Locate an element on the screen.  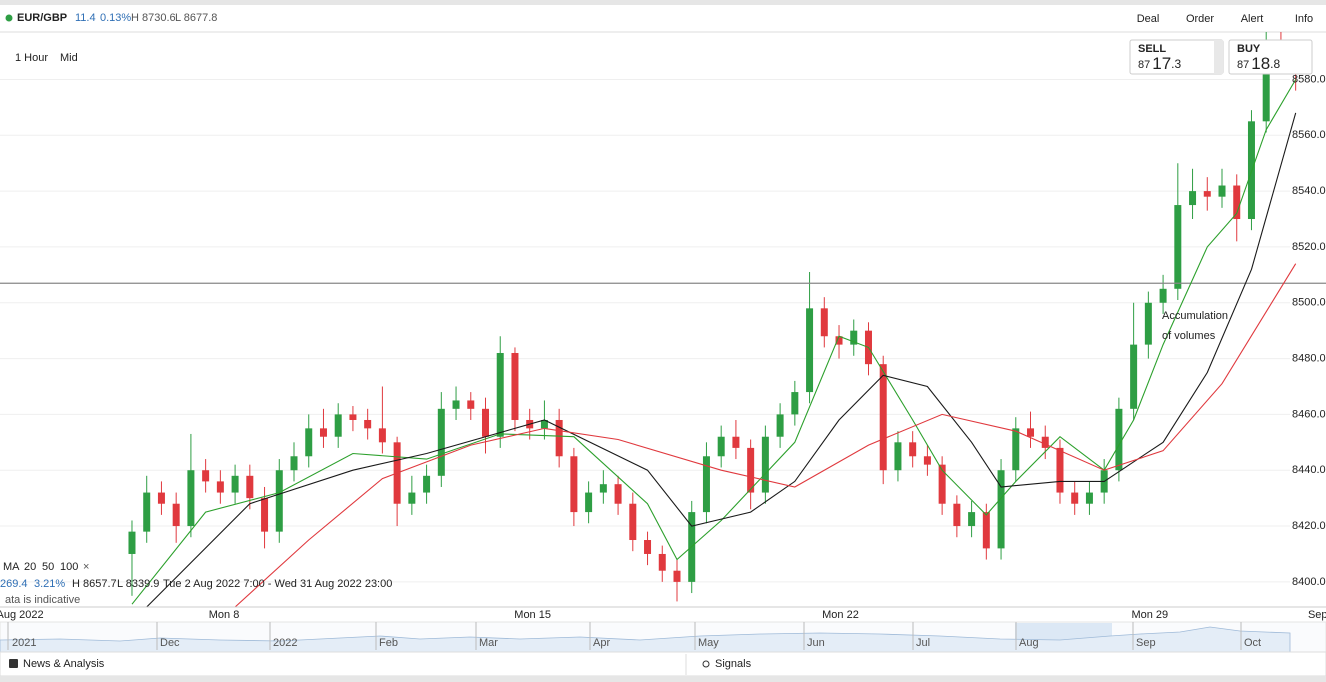
x-tick-label: Mon 22 is located at coordinates (840, 615).